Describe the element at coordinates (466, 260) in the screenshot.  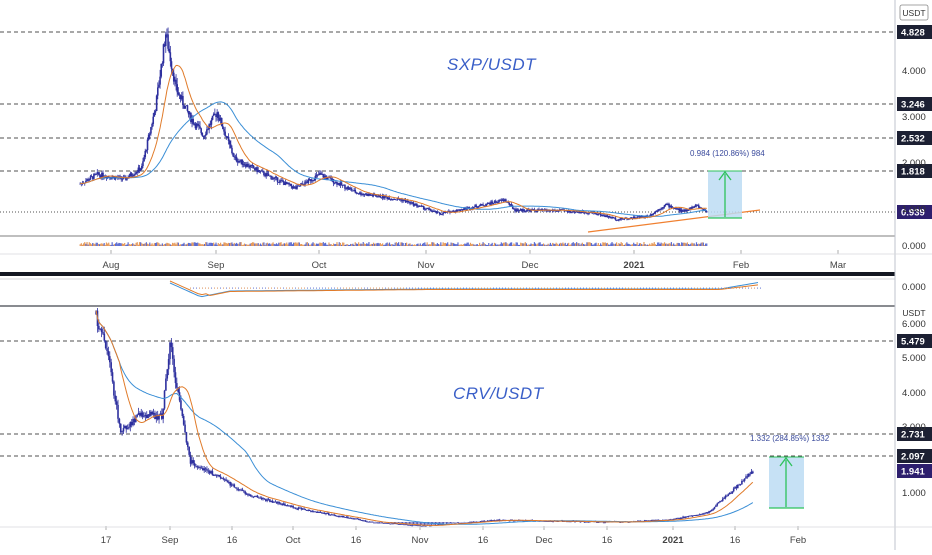
I see `sxp-time-axis: Aug Sep Oct Nov Dec 2021 Feb Mar` at that location.